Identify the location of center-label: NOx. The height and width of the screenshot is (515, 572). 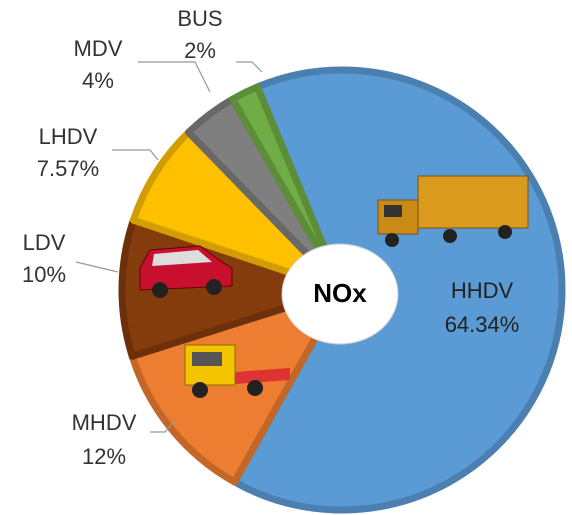
(340, 293).